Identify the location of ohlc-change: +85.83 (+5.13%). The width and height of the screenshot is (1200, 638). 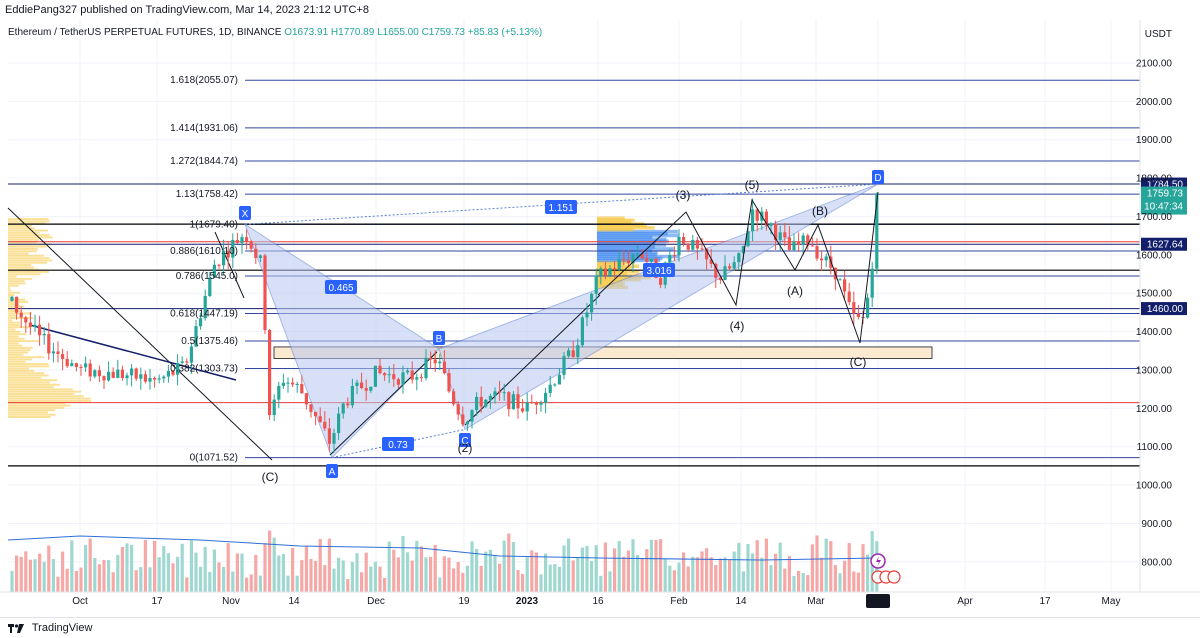
(505, 32).